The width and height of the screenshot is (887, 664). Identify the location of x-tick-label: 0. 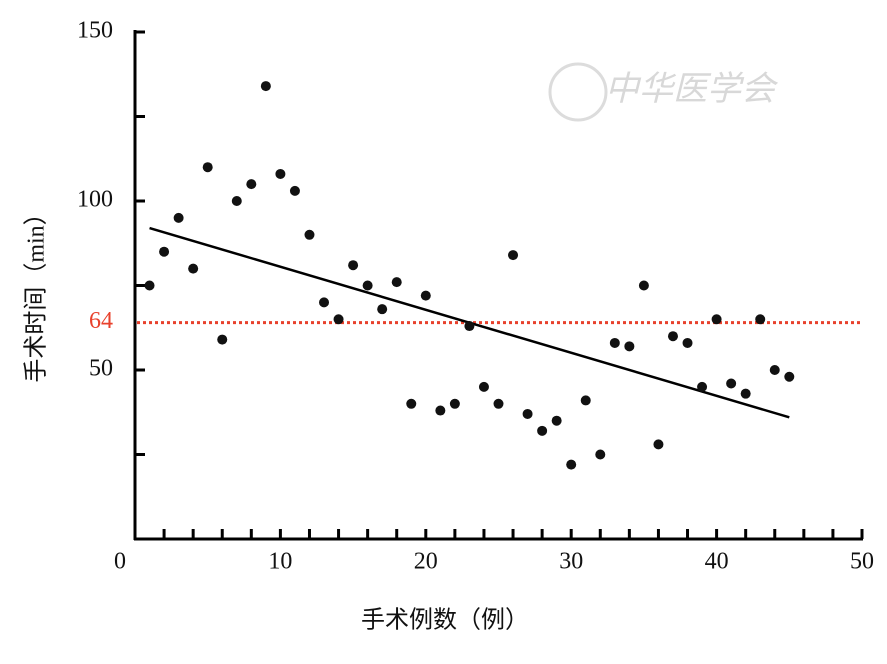
(120, 562).